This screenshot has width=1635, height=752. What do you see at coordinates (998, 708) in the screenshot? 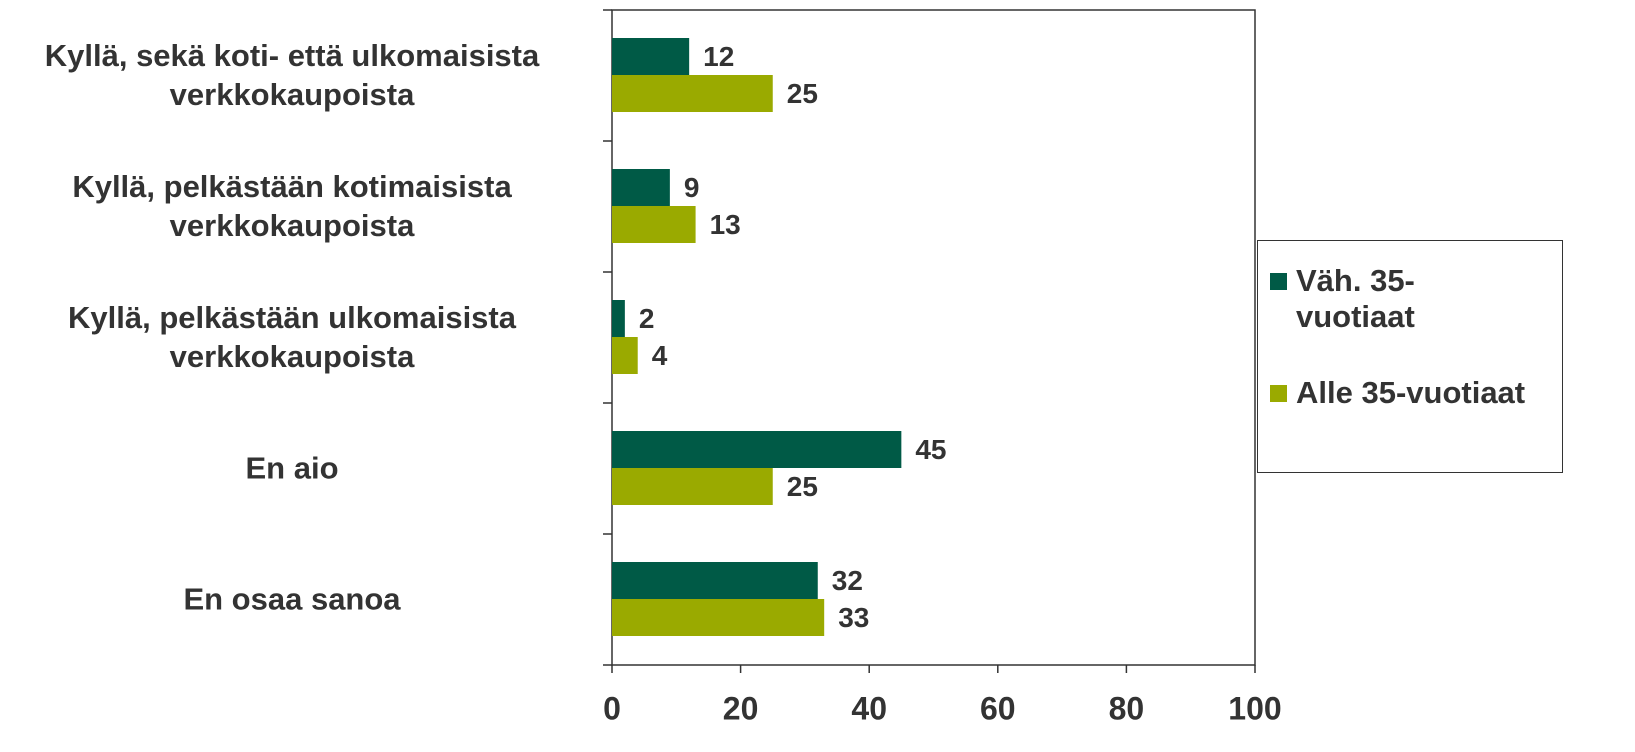
I see `x-tick-label: 60` at bounding box center [998, 708].